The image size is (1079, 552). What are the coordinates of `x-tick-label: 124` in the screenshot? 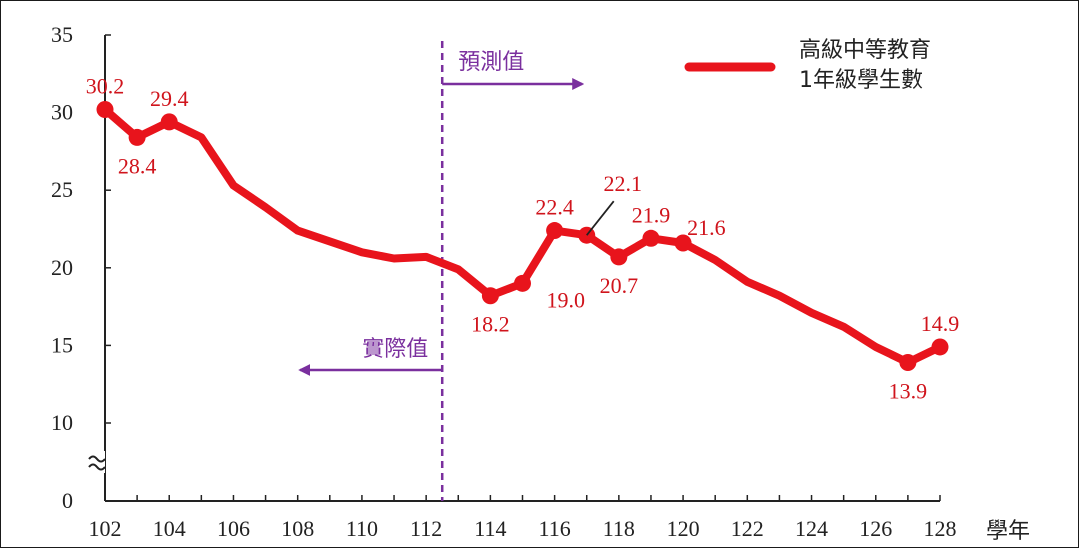 It's located at (811, 528).